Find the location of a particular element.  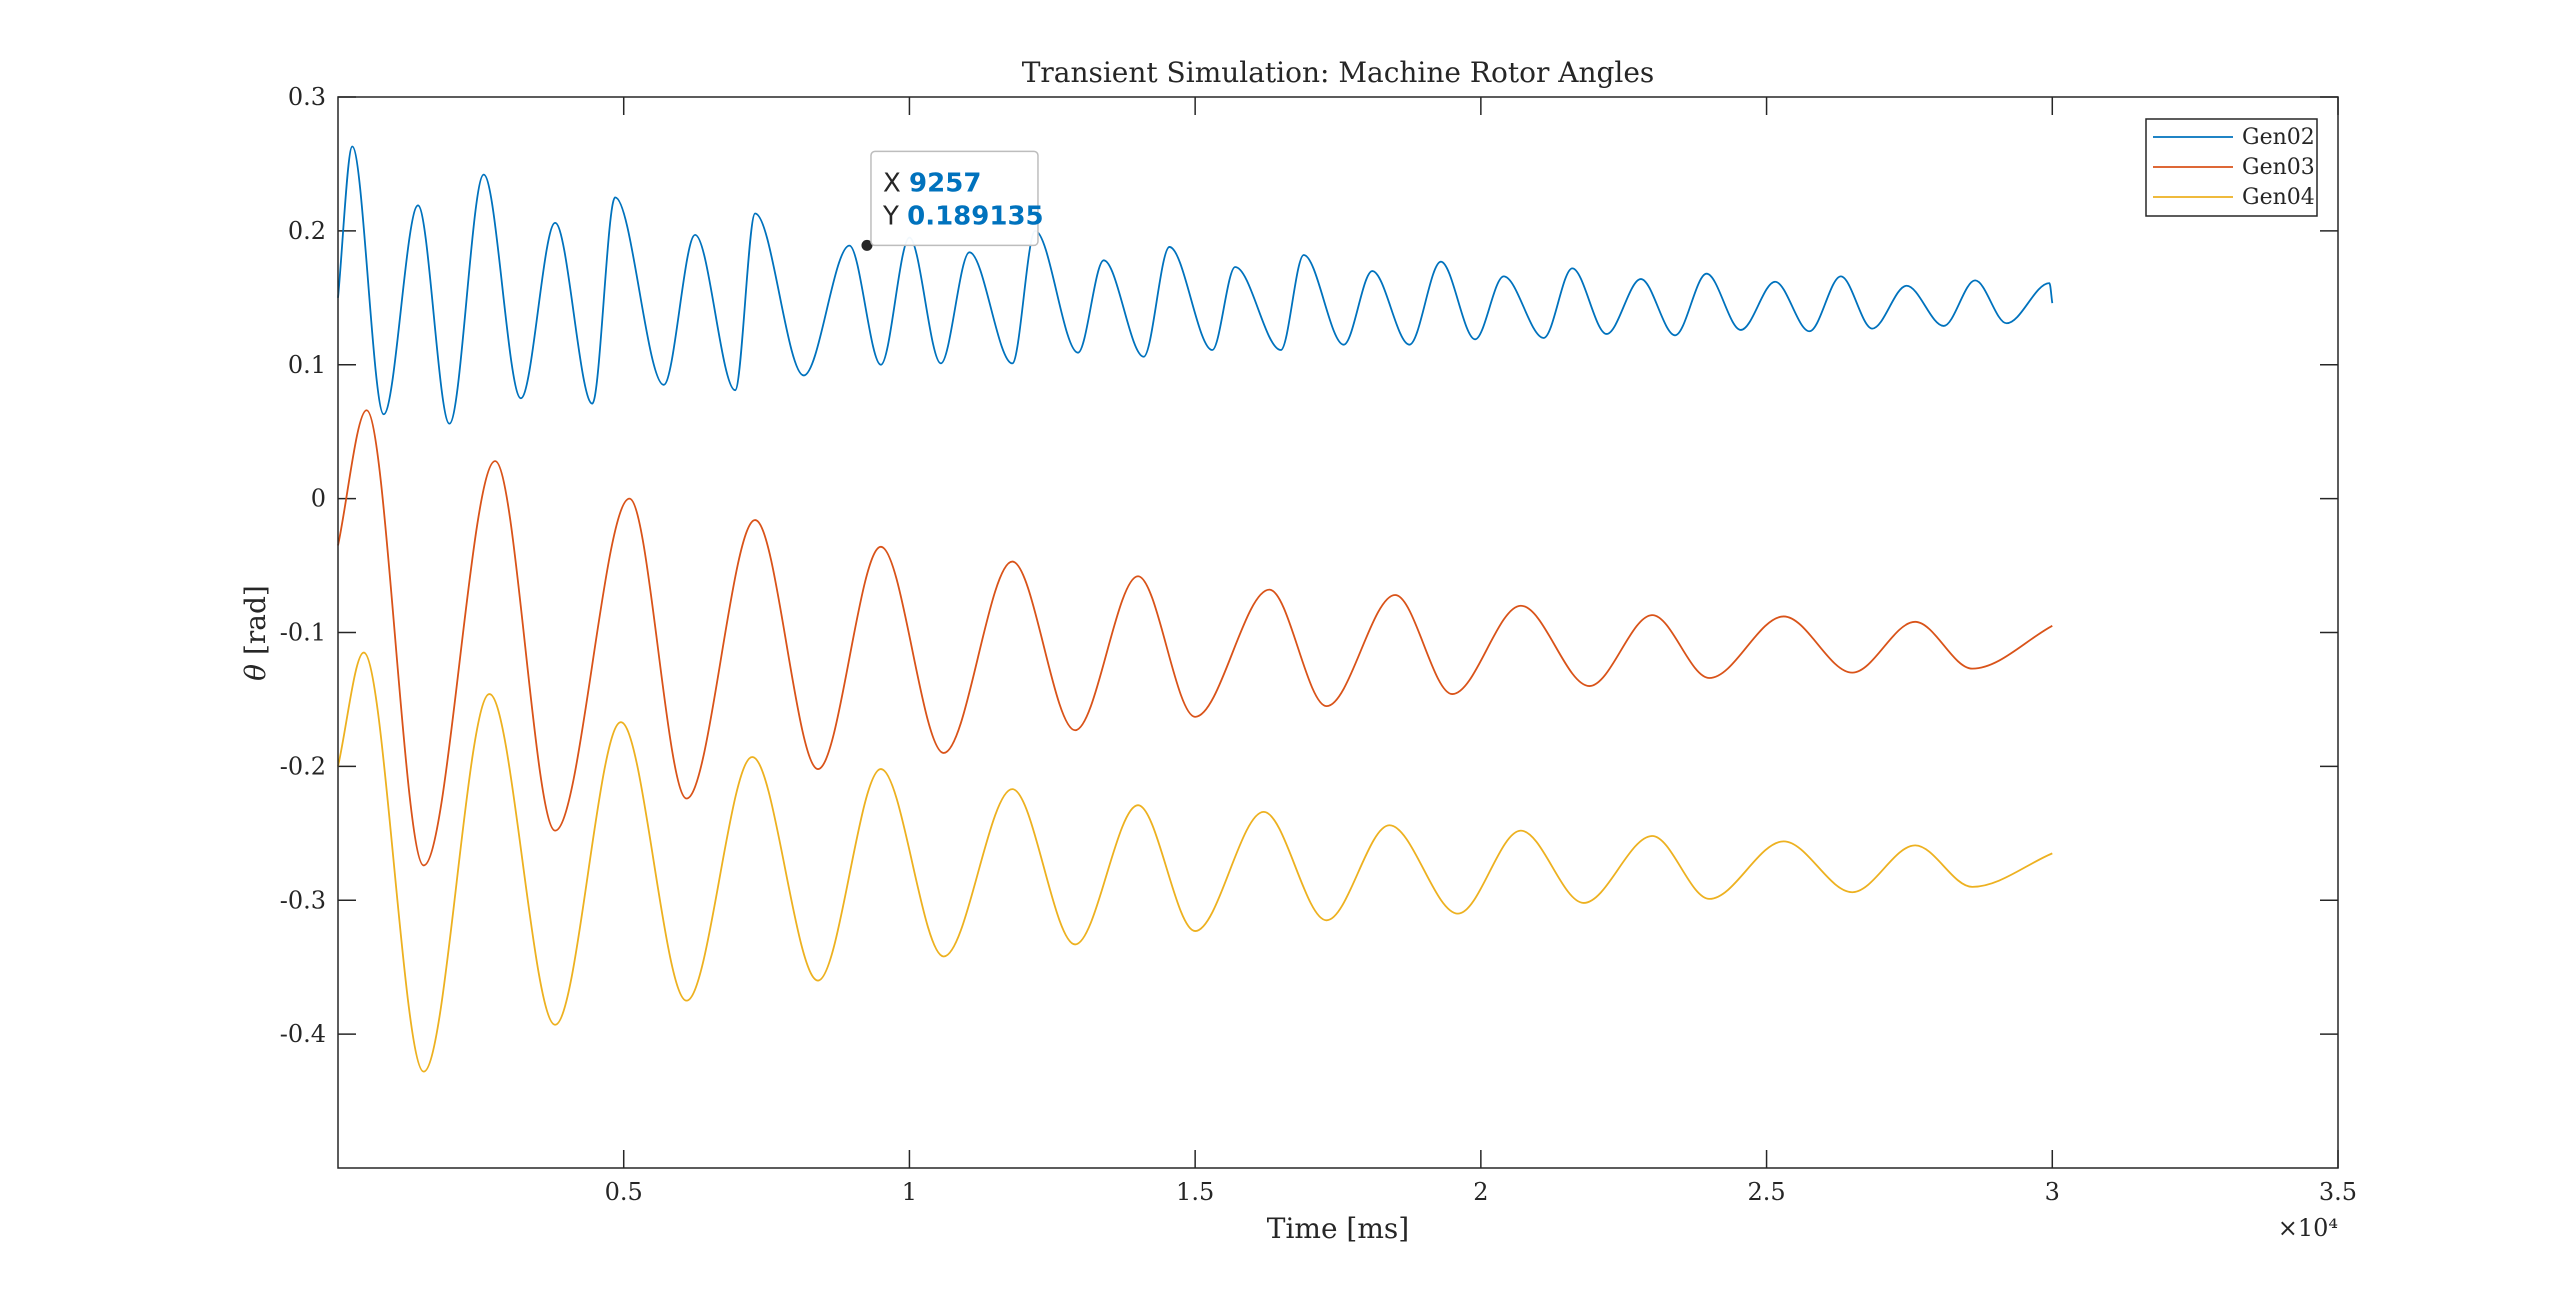

x-exponent-label: ×10⁴ is located at coordinates (2308, 1228).